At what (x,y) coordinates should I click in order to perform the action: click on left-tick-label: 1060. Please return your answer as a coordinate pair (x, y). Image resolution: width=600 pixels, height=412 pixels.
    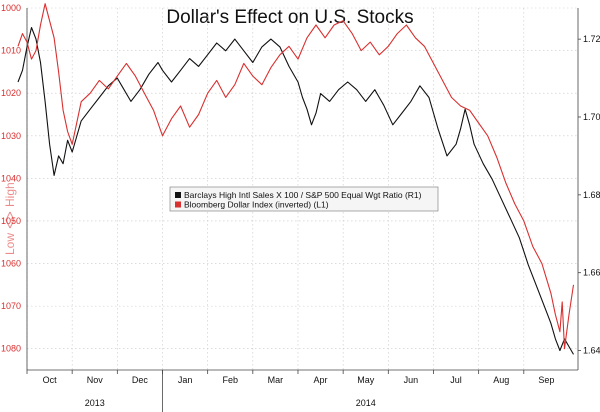
    Looking at the image, I should click on (11, 264).